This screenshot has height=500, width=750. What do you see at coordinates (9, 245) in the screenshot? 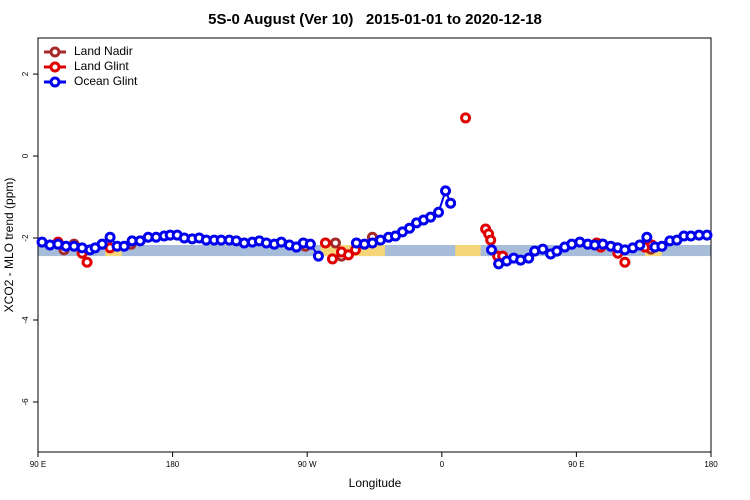
I see `y-axis-label: XCO2 - MLO trend (ppm)` at bounding box center [9, 245].